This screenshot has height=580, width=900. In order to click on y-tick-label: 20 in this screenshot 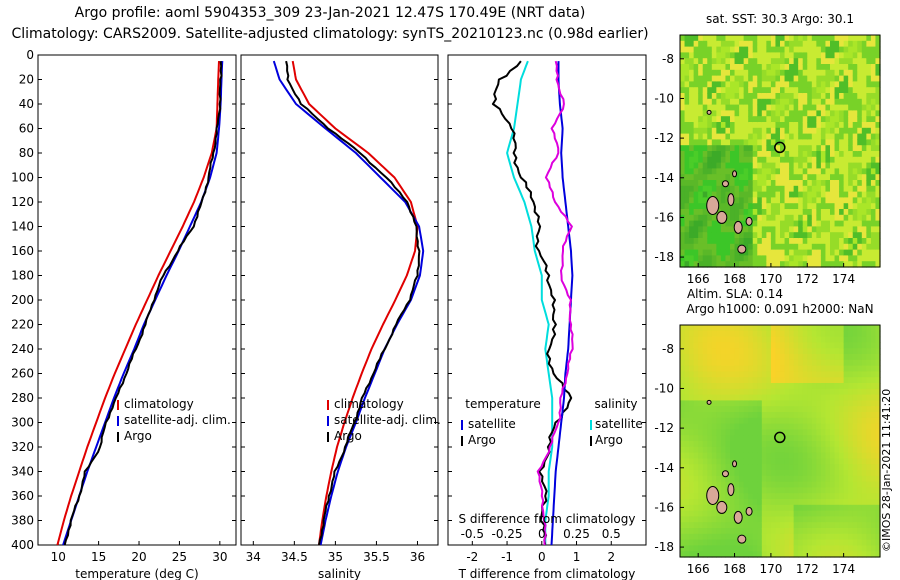, I will do `click(26, 80)`.